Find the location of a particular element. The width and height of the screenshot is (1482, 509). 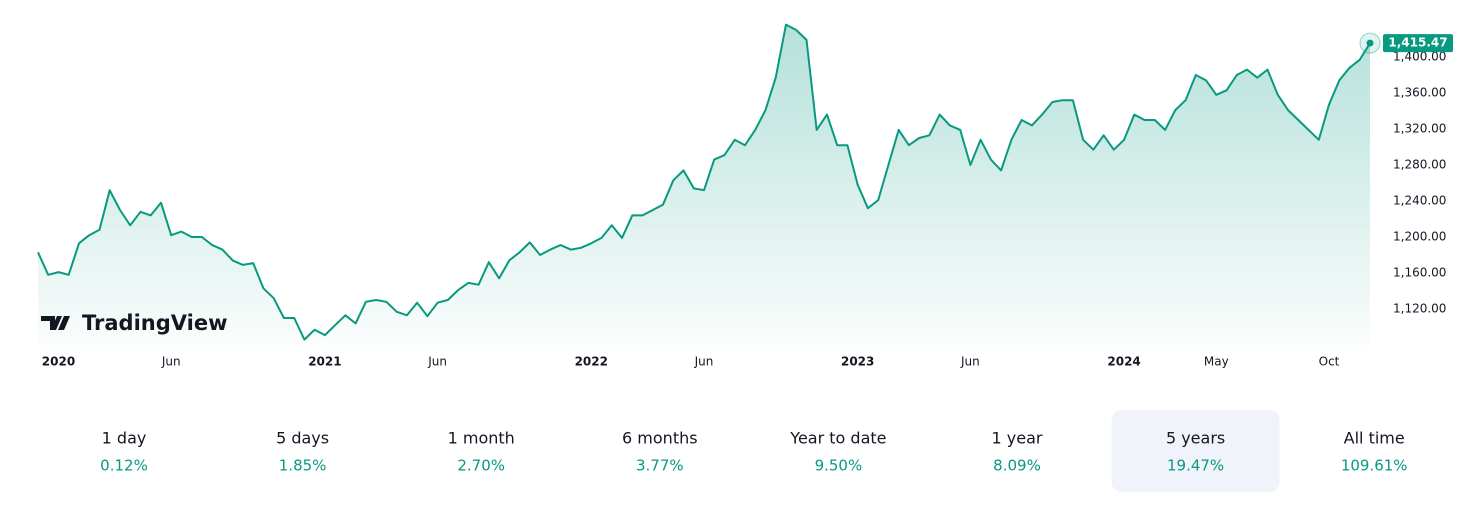

period-change: 109.61% is located at coordinates (1374, 466).